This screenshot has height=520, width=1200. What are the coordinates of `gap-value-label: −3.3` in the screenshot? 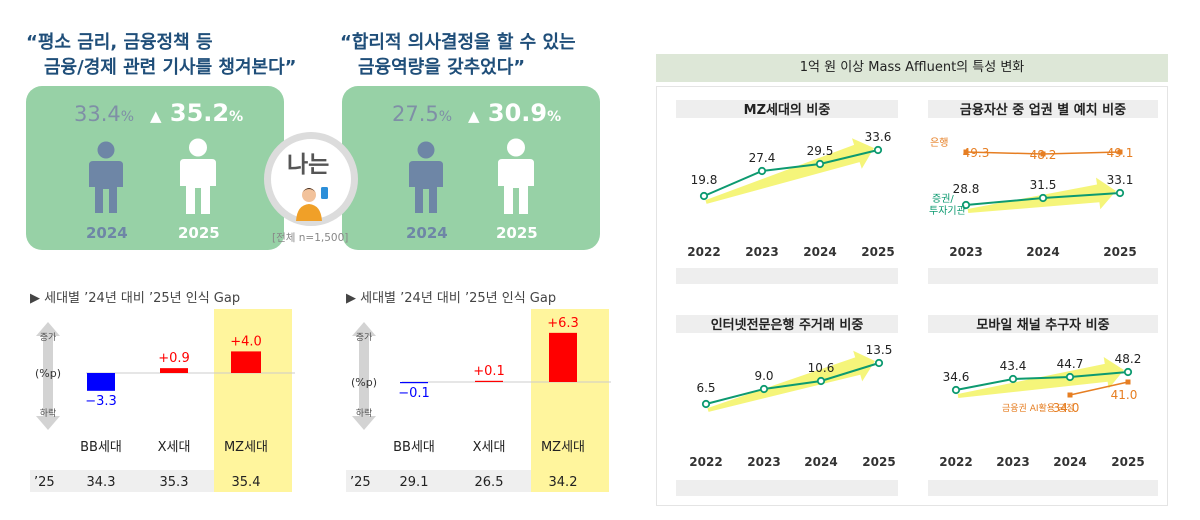 It's located at (101, 401).